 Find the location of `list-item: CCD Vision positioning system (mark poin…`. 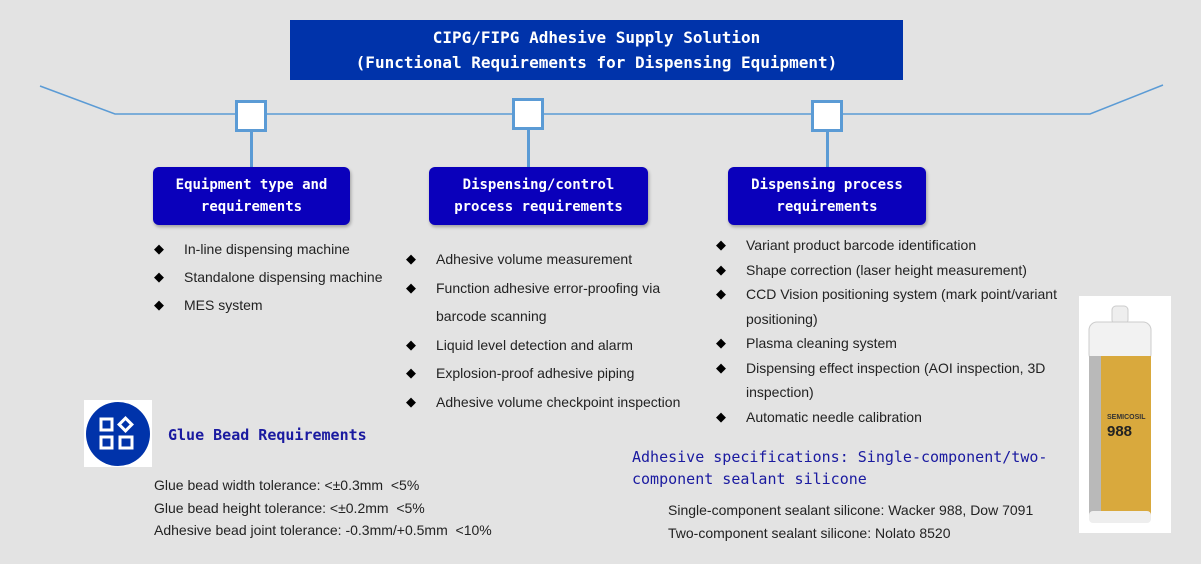

list-item: CCD Vision positioning system (mark poin… is located at coordinates (893, 306).